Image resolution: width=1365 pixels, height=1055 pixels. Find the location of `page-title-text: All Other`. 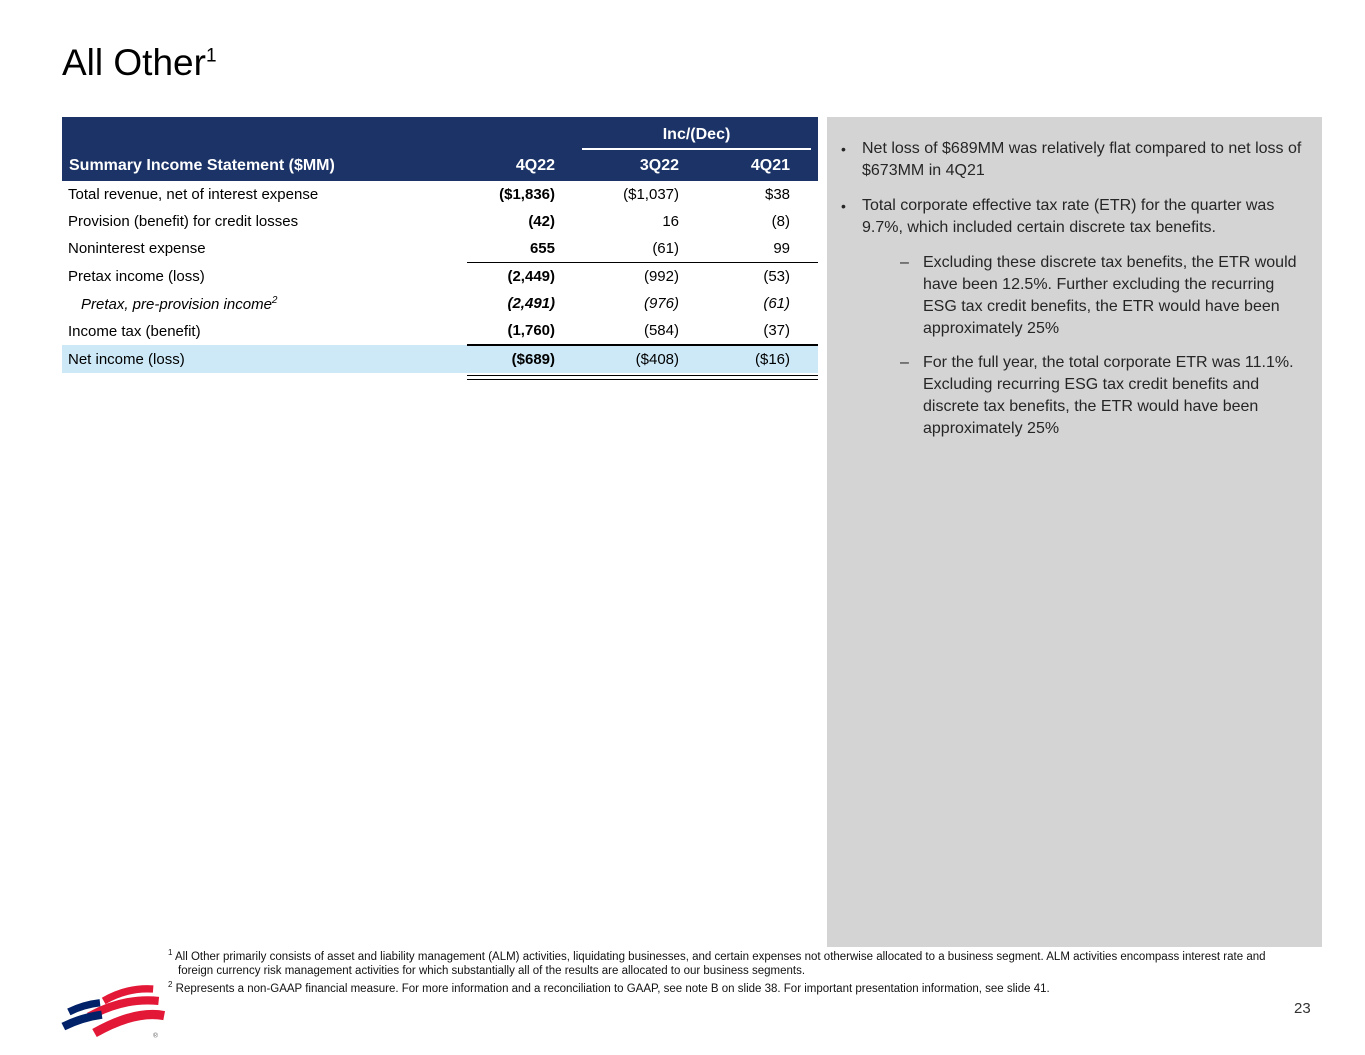

page-title-text: All Other is located at coordinates (134, 62).